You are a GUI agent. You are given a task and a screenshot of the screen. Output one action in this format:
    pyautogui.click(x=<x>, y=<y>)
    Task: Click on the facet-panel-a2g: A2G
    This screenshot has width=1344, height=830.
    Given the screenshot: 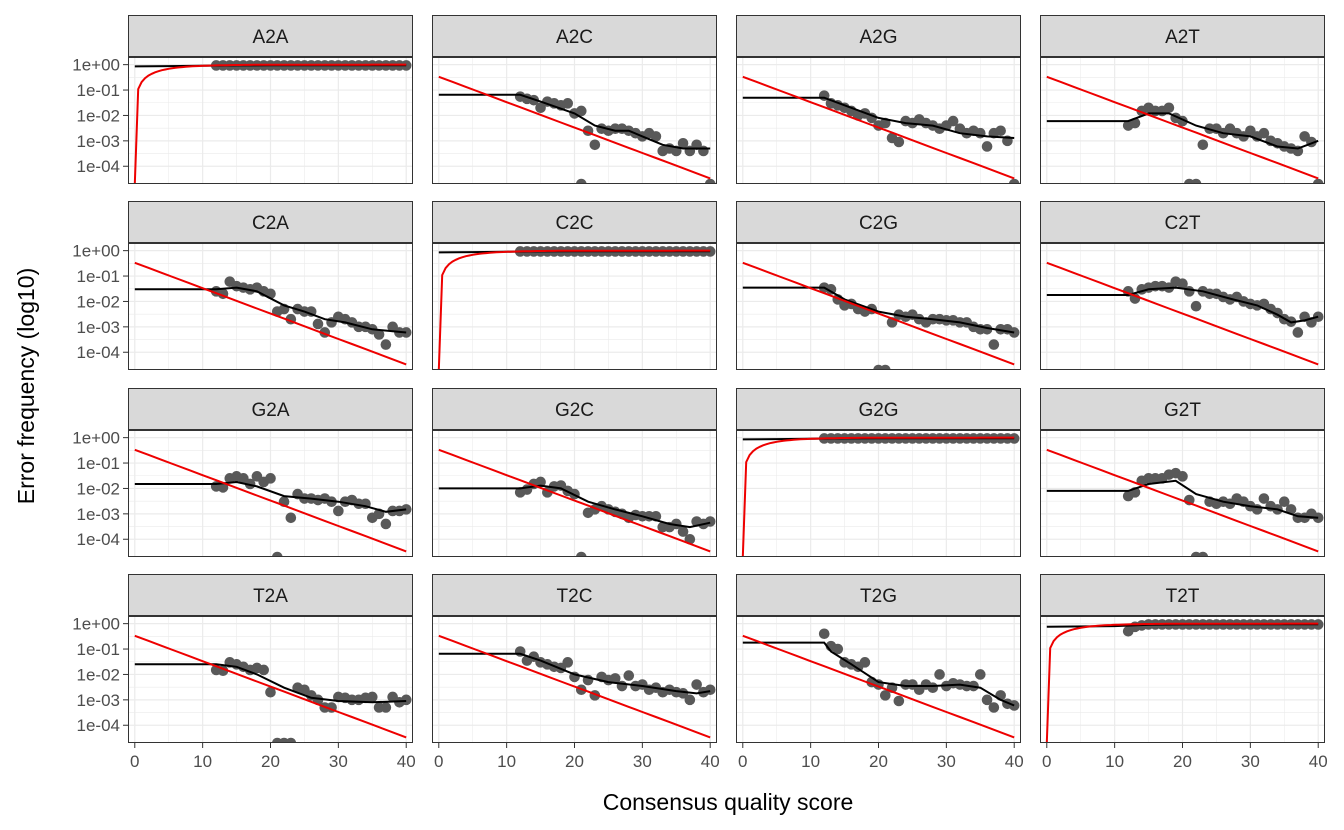 What is the action you would take?
    pyautogui.click(x=878, y=99)
    